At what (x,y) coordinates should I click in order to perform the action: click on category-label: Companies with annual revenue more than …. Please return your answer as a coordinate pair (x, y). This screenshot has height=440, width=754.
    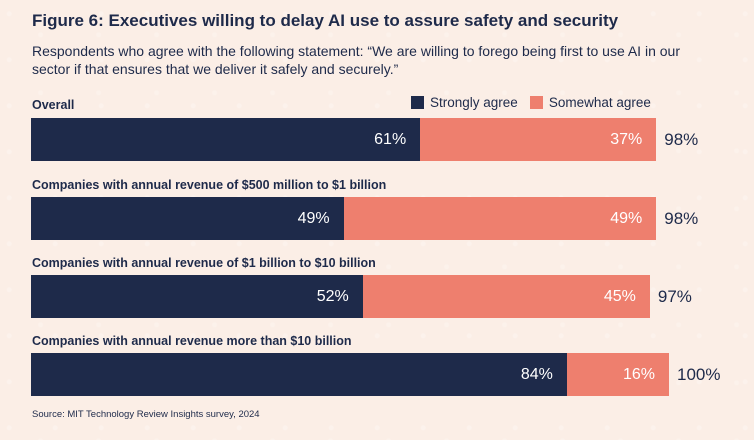
    Looking at the image, I should click on (192, 341).